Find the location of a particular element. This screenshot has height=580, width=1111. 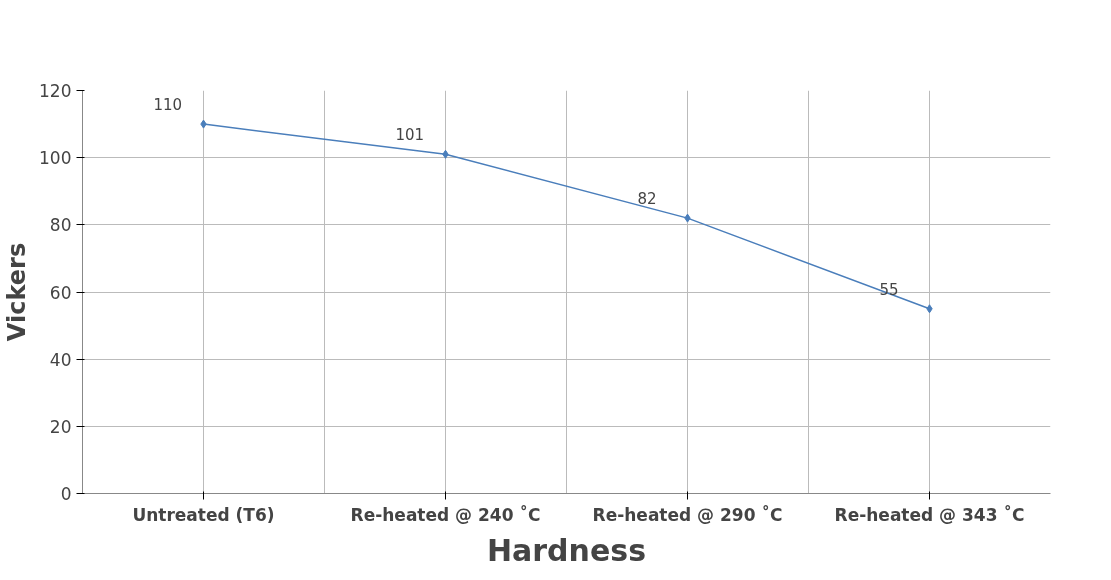

y-axis-title: Vickers is located at coordinates (17, 292).